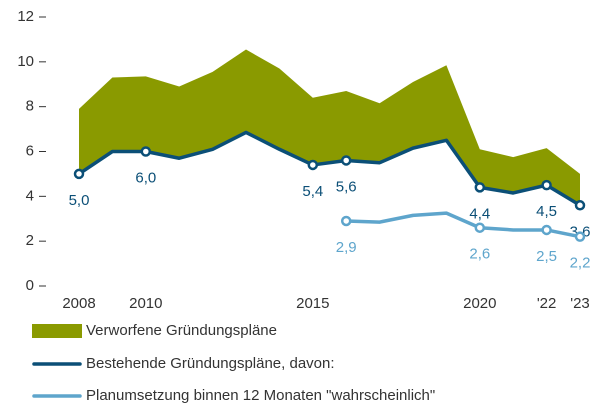 This screenshot has width=603, height=410. I want to click on data-label: 2,9, so click(346, 247).